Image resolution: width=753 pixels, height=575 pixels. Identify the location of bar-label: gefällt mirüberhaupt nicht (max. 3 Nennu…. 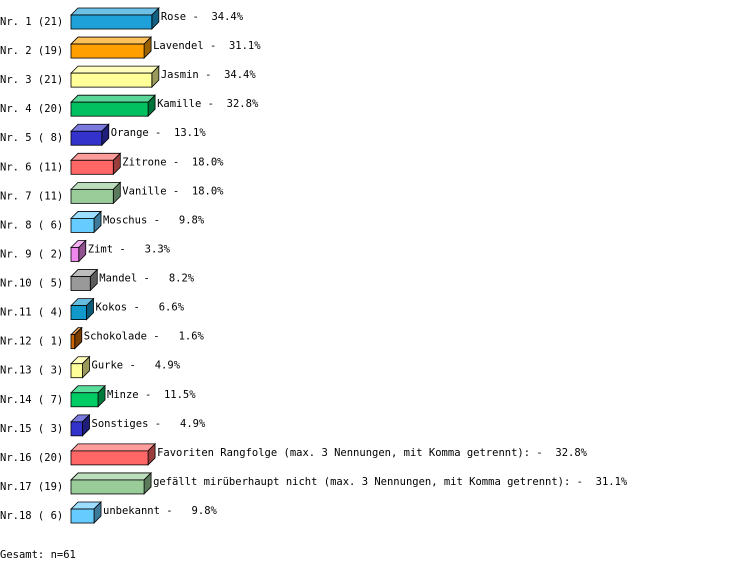
(390, 482).